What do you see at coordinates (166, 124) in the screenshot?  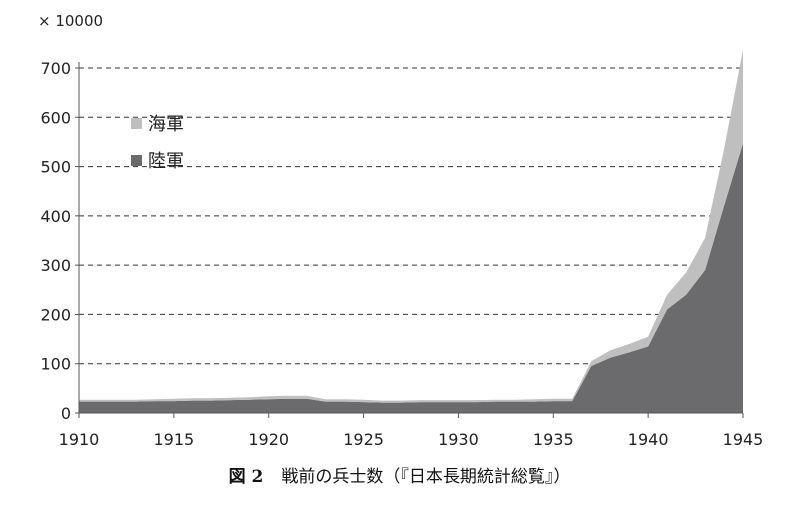 I see `legend-label-navy: 海軍` at bounding box center [166, 124].